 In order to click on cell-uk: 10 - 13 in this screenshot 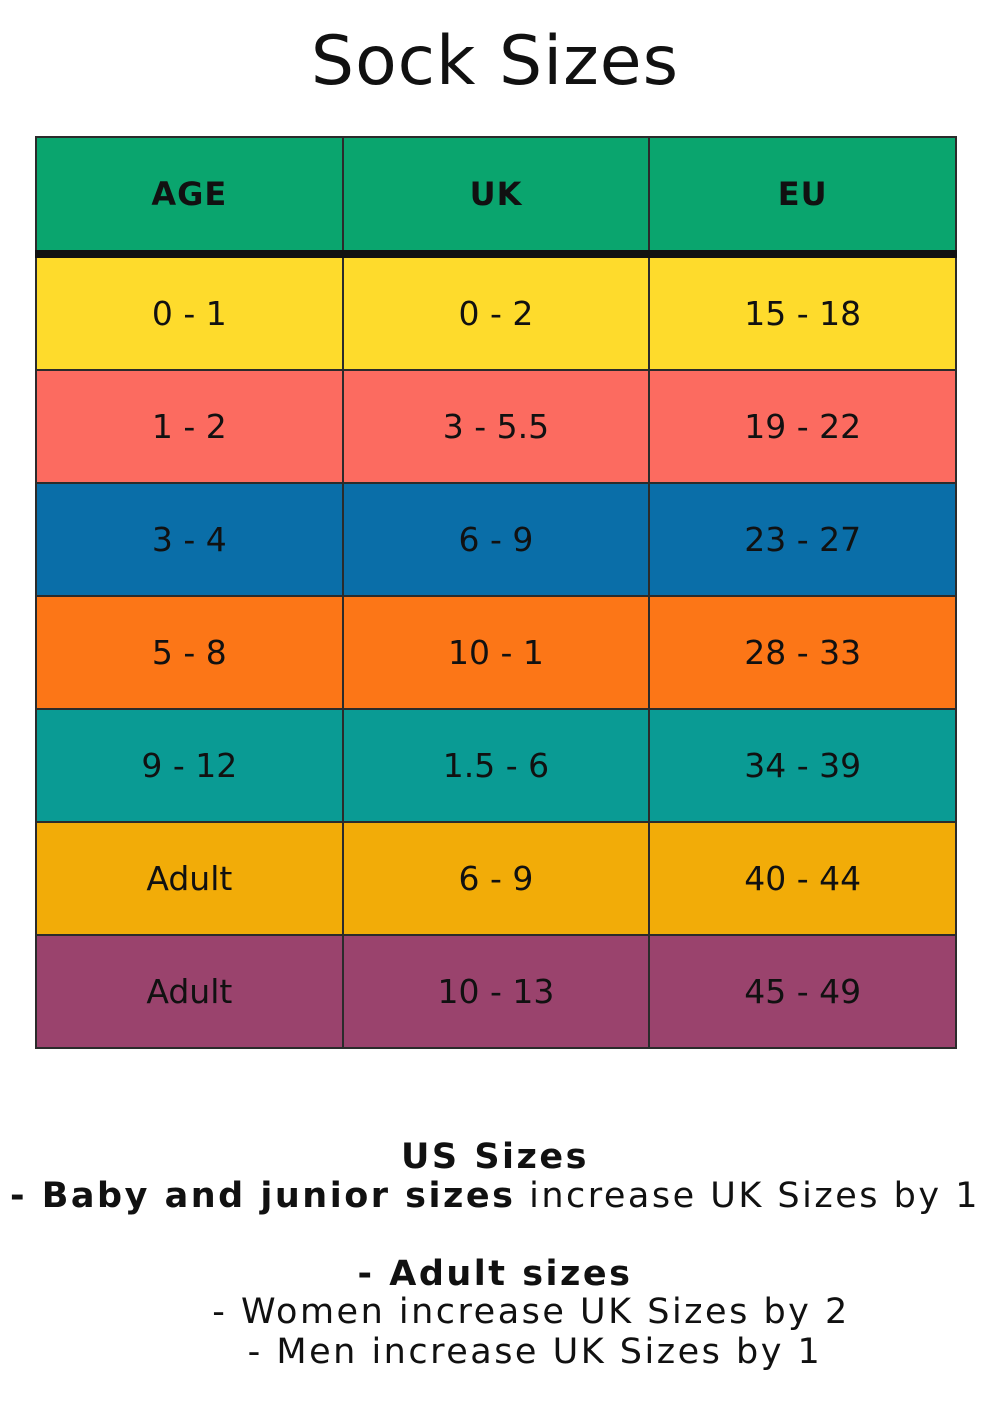, I will do `click(496, 991)`.